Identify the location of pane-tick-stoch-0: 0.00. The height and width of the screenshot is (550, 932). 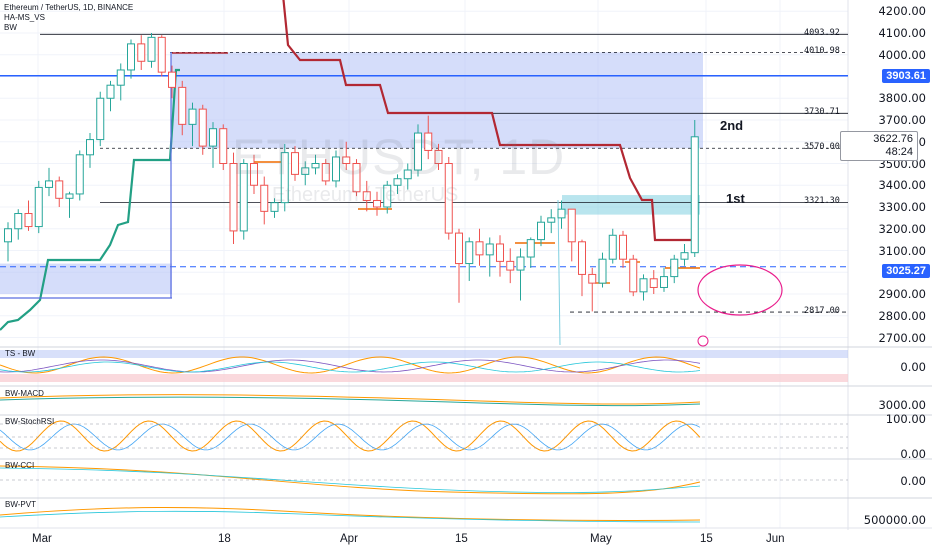
(913, 454).